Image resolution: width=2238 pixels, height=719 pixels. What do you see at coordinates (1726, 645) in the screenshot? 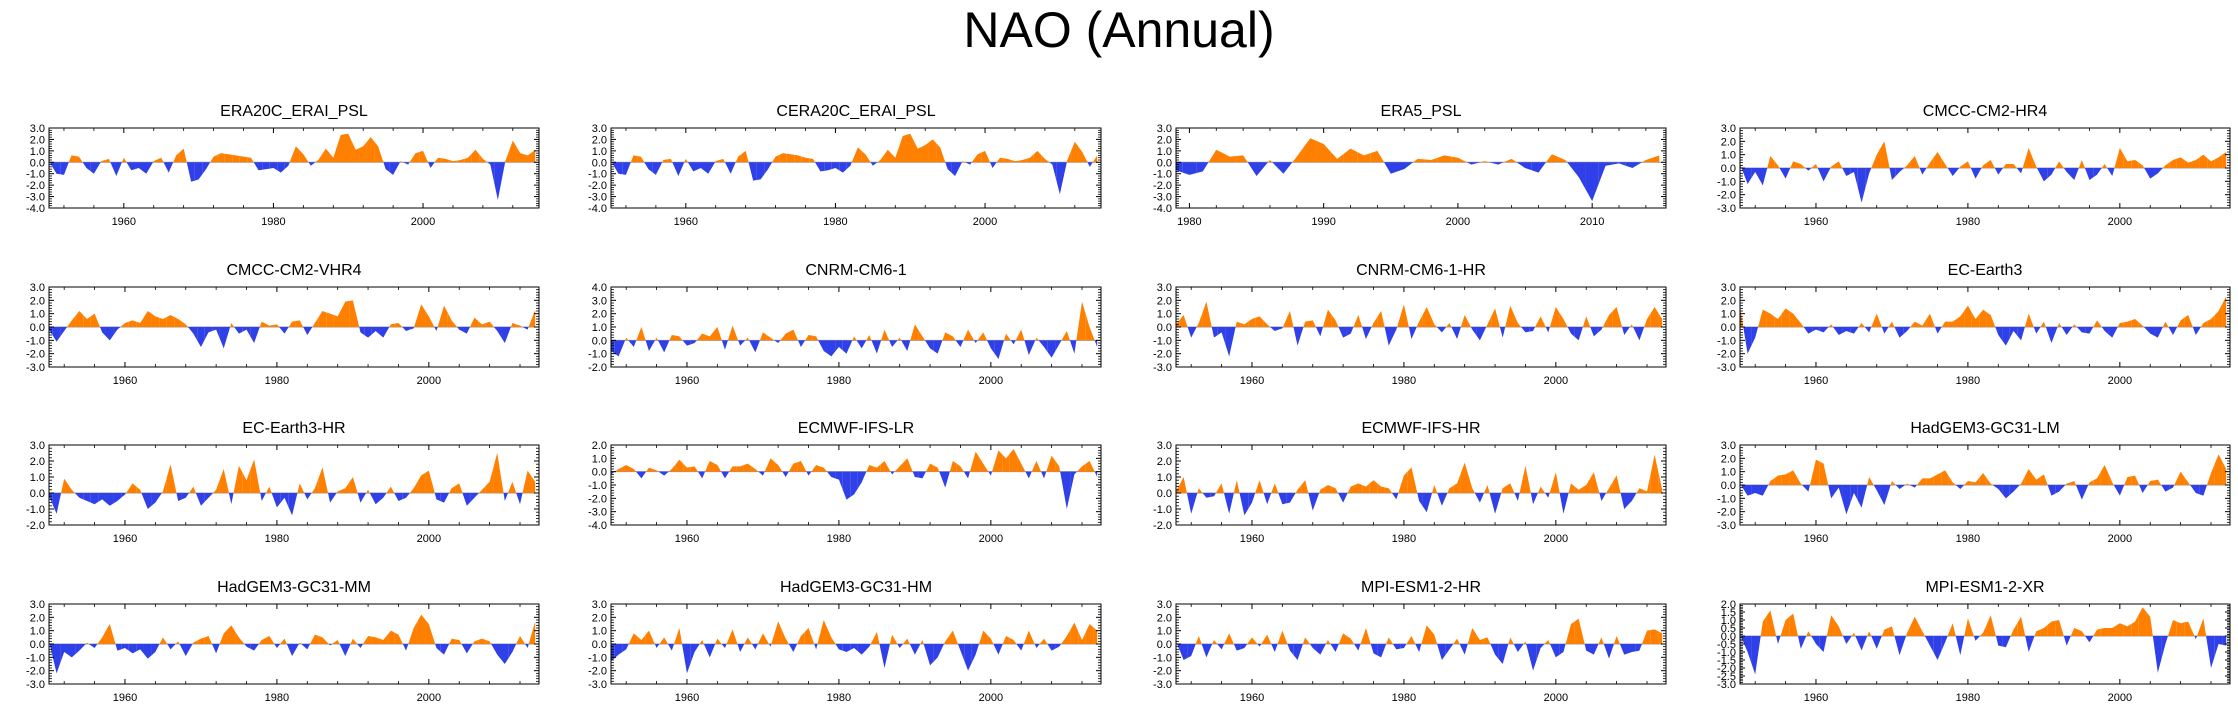
I see `y-tick-label: -0.5` at bounding box center [1726, 645].